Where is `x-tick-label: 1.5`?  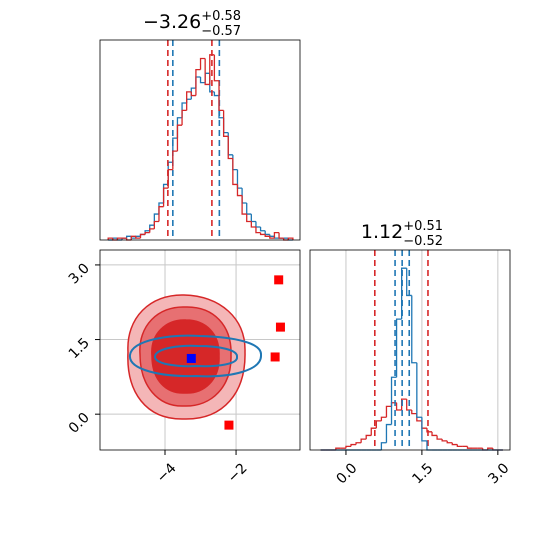 x-tick-label: 1.5 is located at coordinates (422, 473).